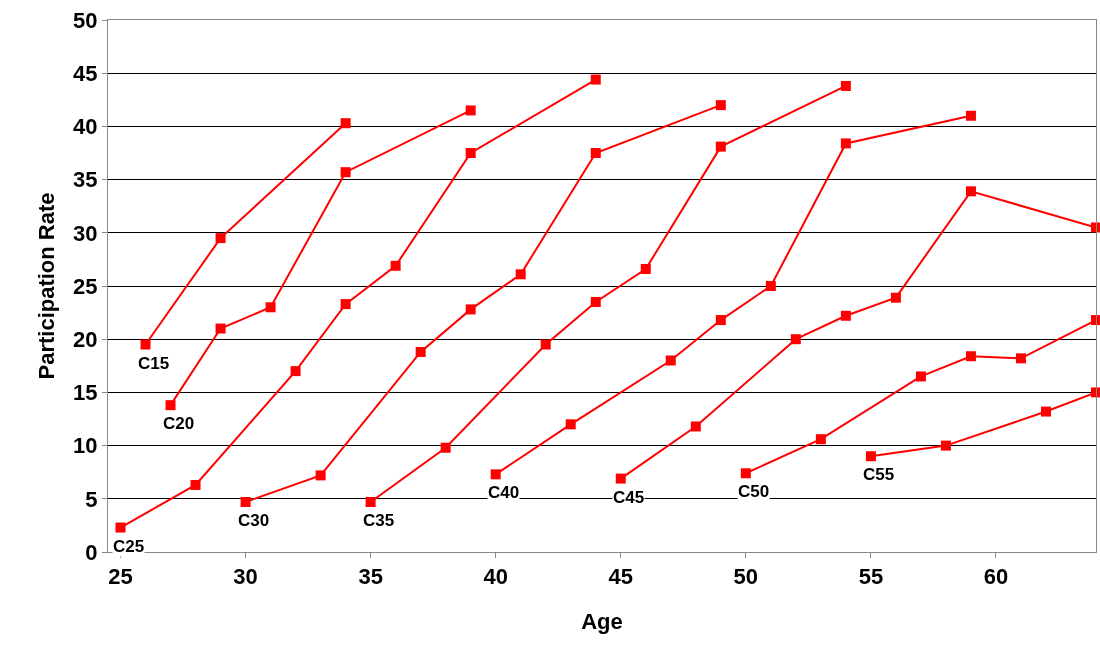 The height and width of the screenshot is (667, 1100). Describe the element at coordinates (996, 577) in the screenshot. I see `x-tick-label: 60` at that location.